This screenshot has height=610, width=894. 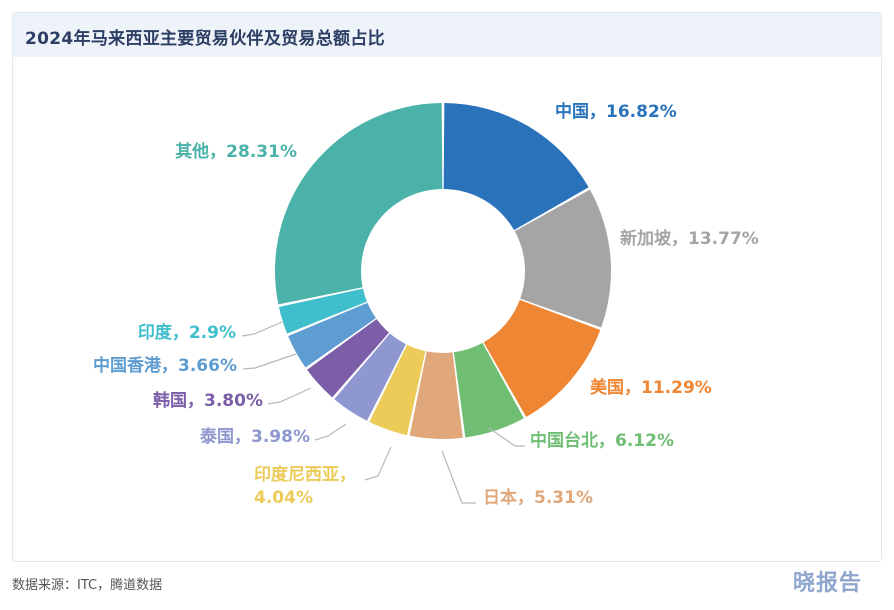 I want to click on data-label-2: 新加坡，13.77%, so click(x=689, y=238).